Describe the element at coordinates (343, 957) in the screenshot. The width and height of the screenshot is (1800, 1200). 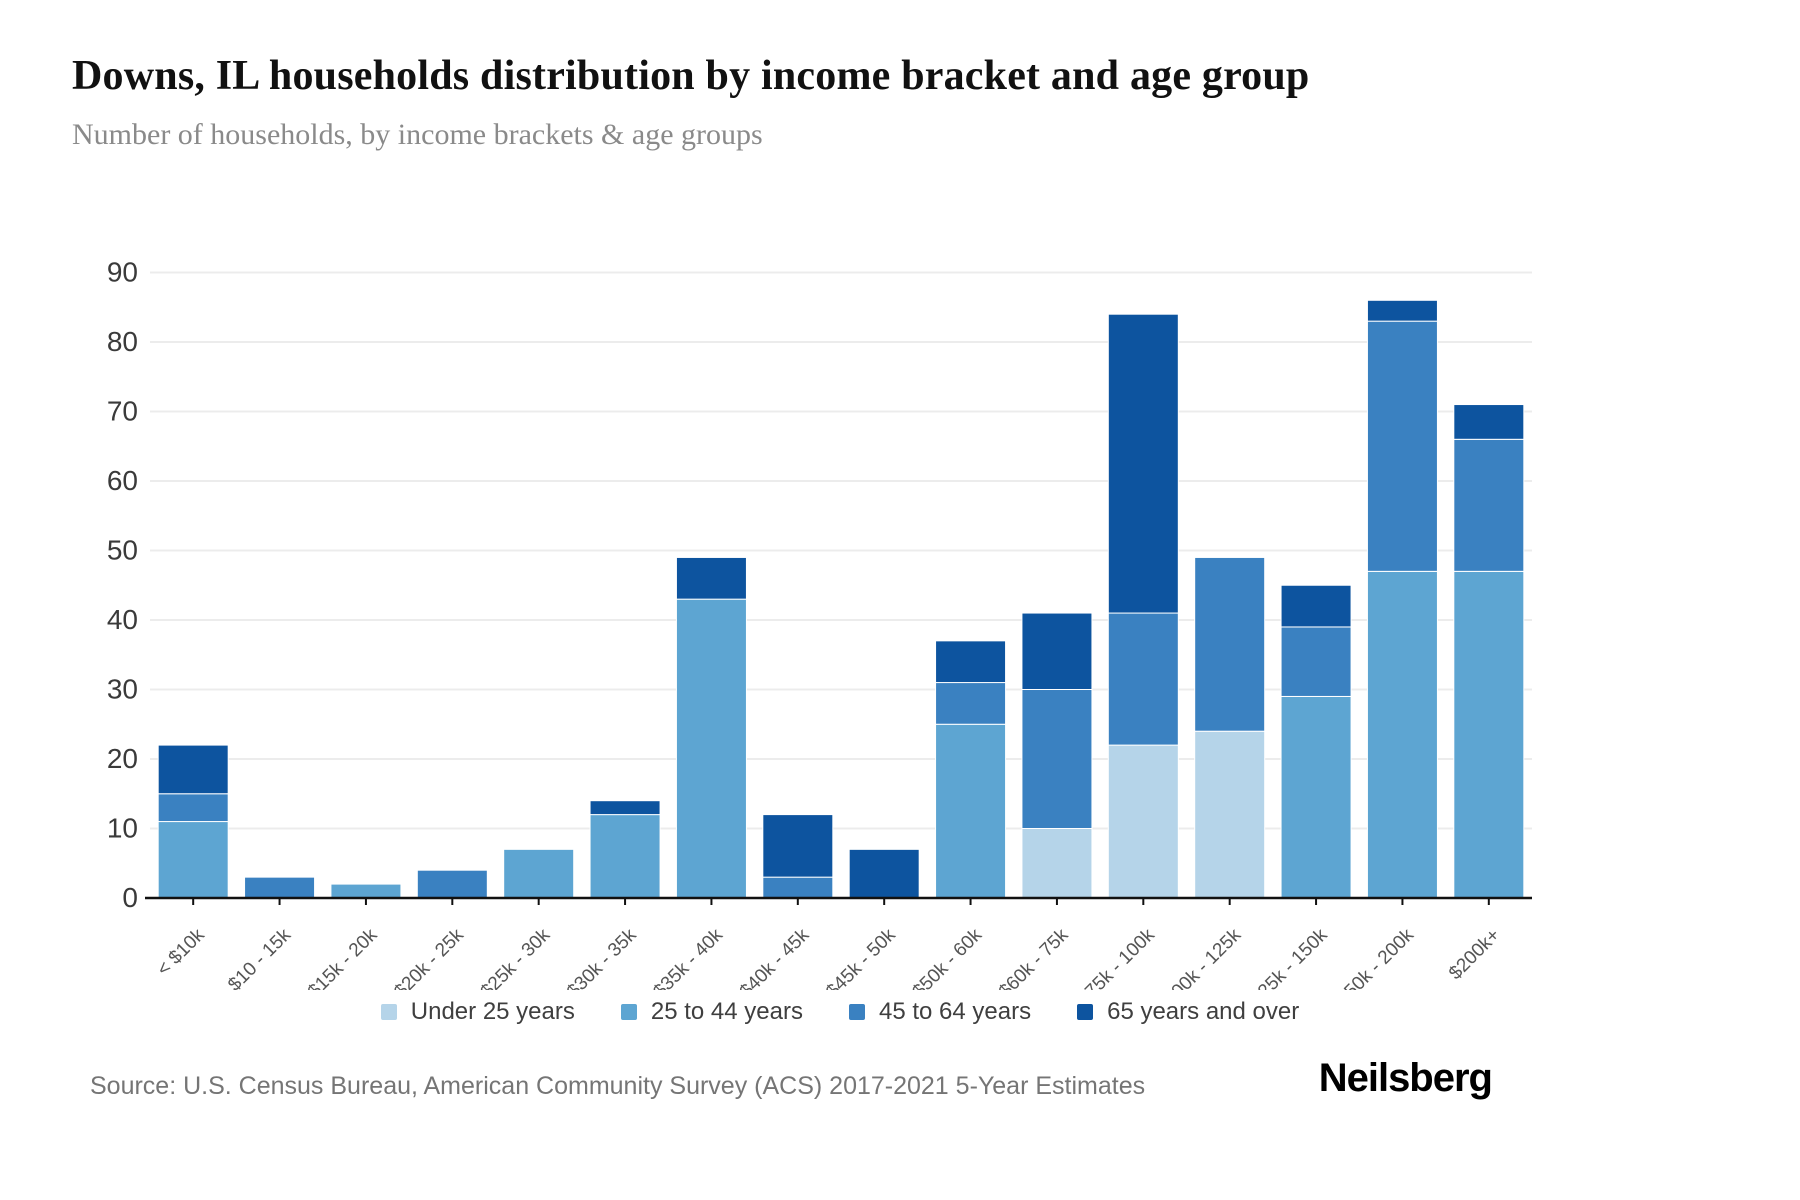
I see `x-axis-tick-label: $15k - 20k` at that location.